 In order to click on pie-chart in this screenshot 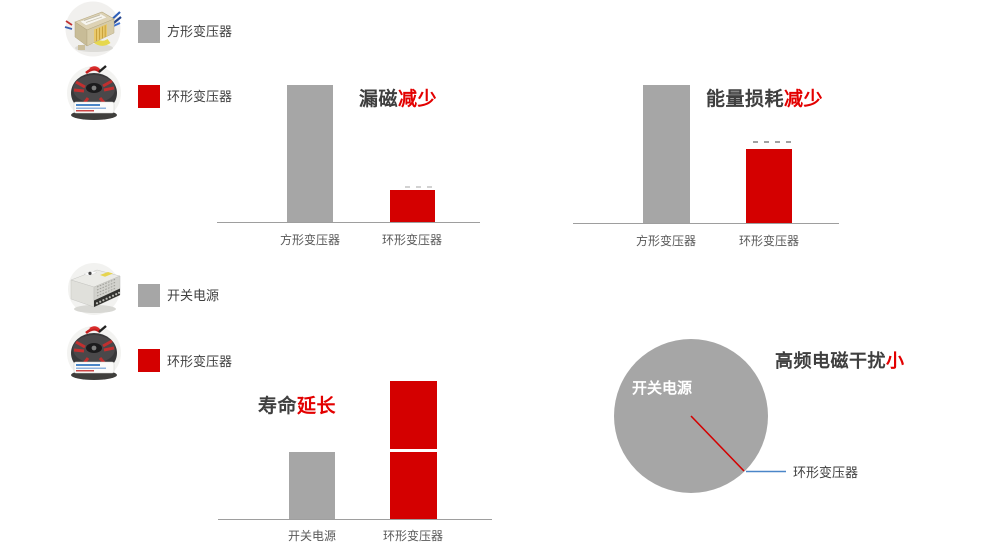, I will do `click(700, 416)`.